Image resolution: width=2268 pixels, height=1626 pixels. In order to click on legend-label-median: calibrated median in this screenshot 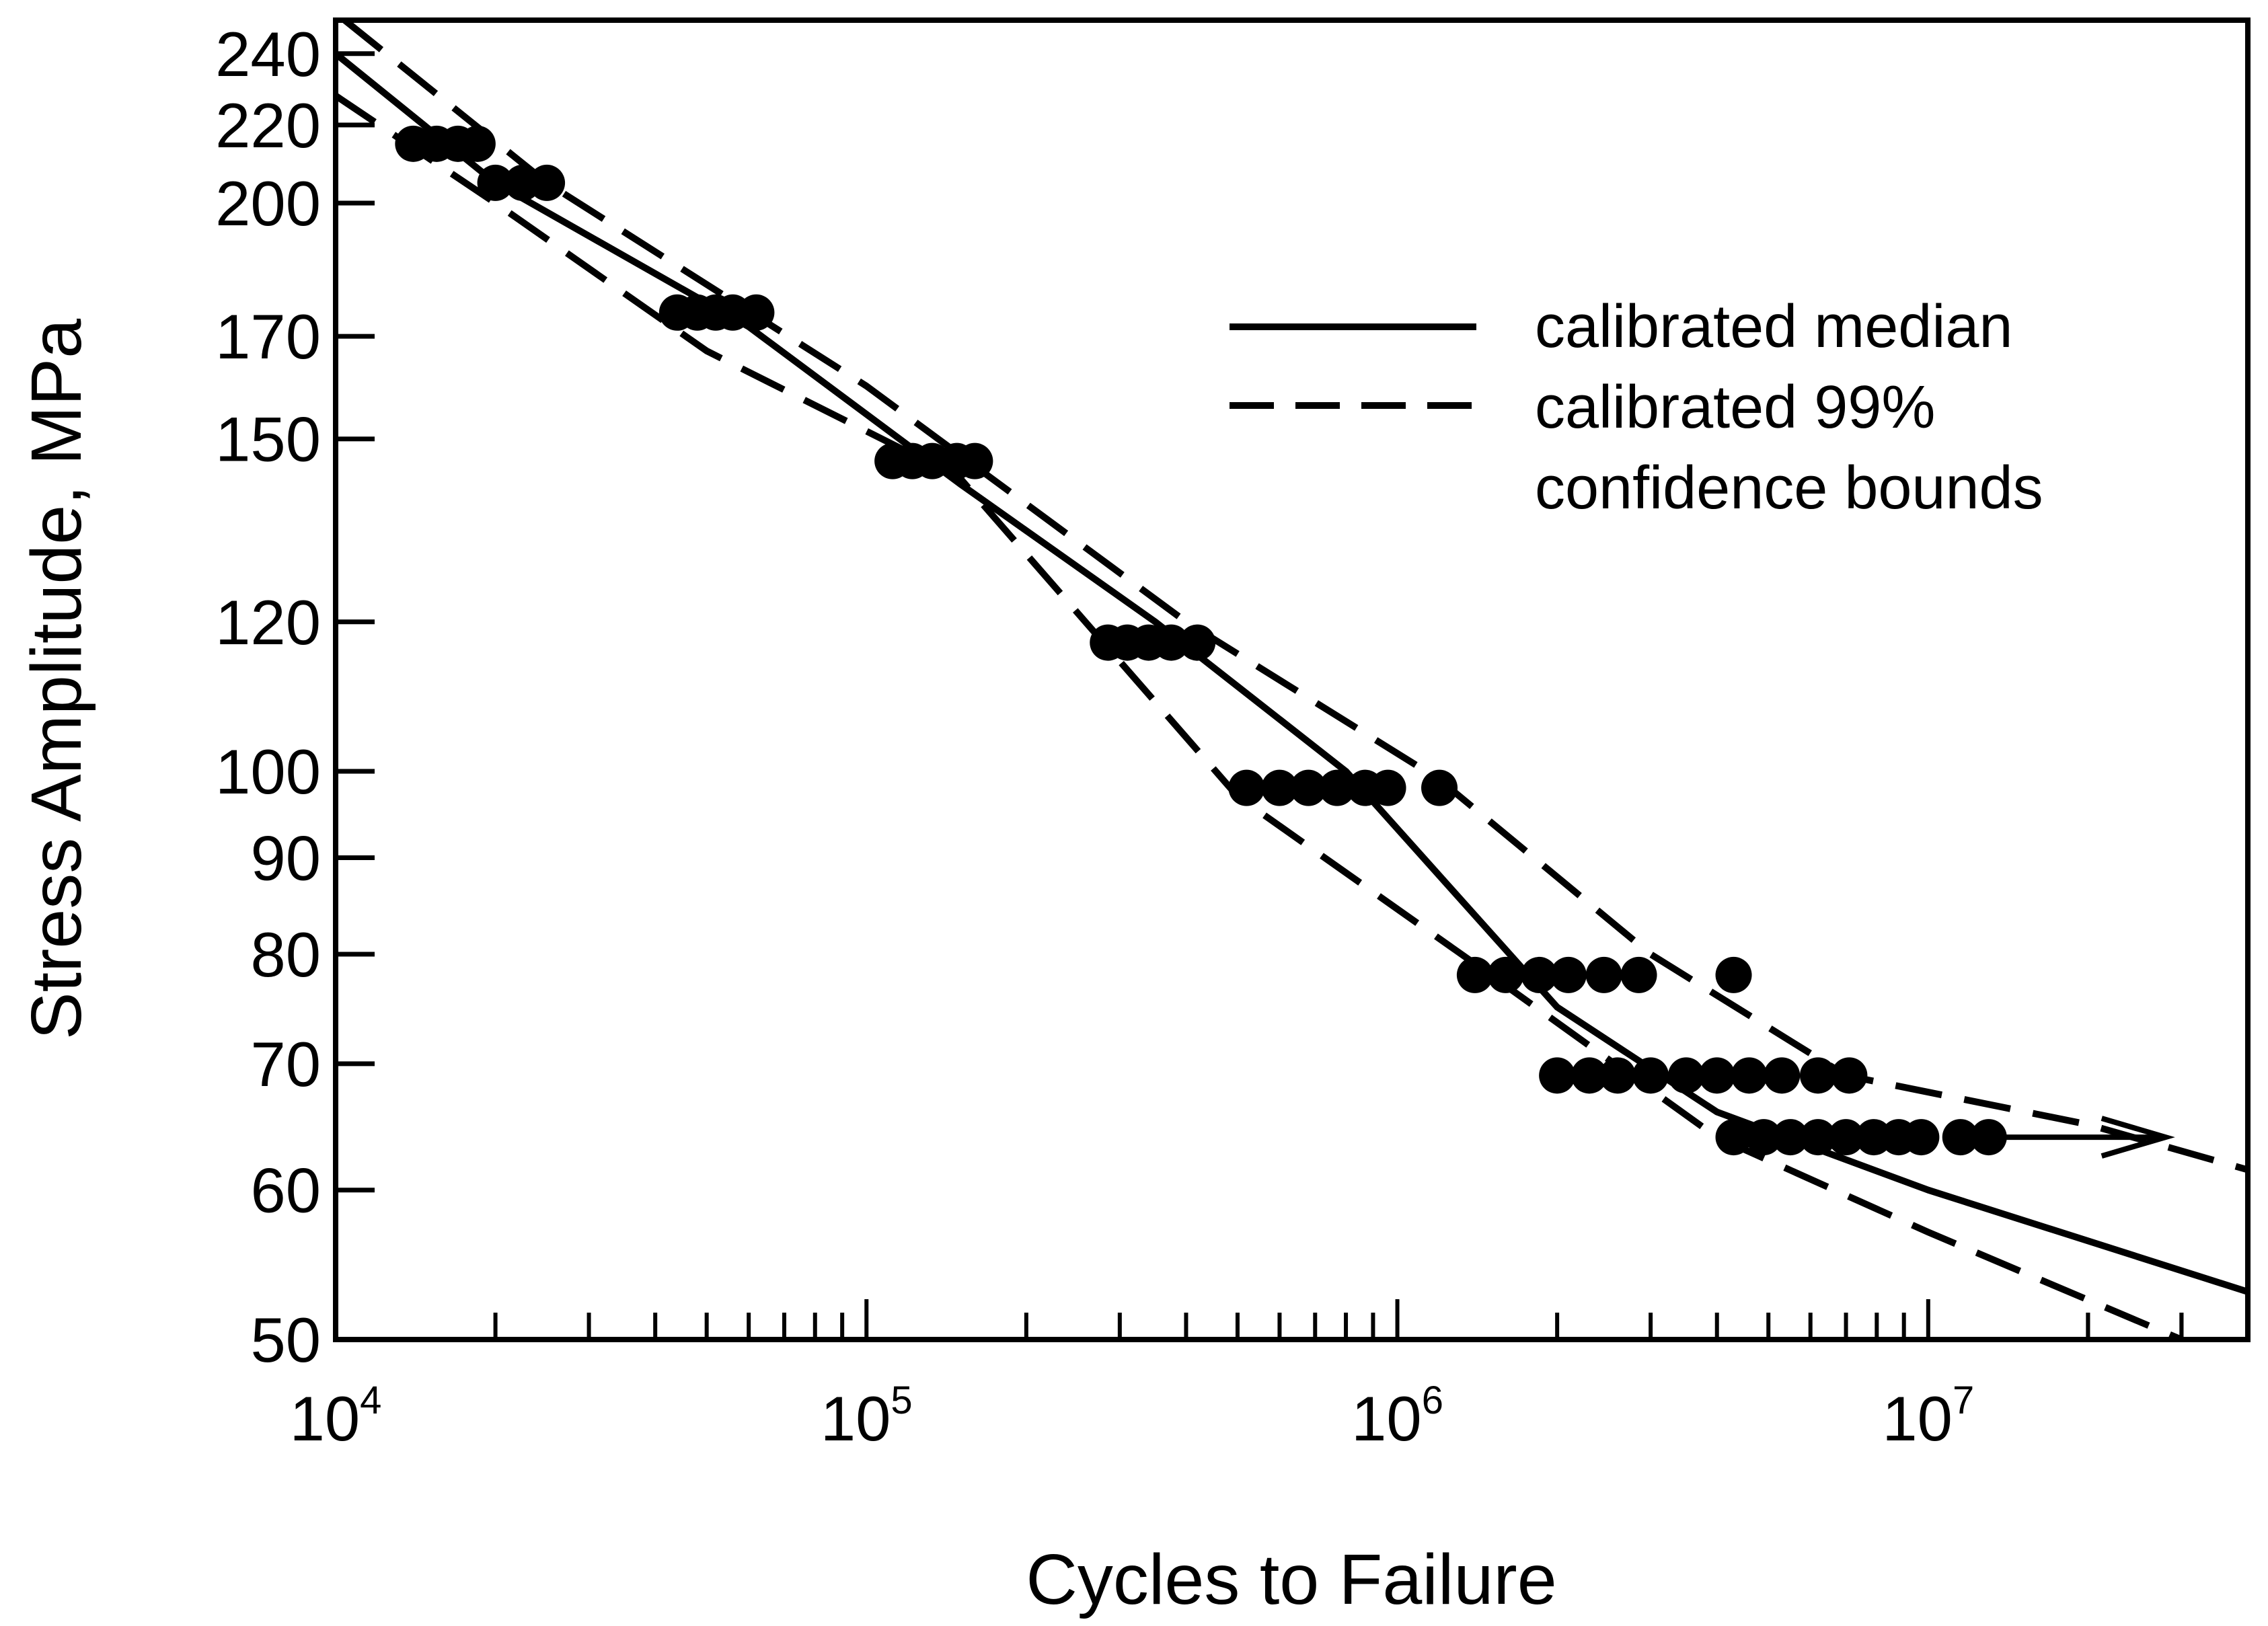, I will do `click(1773, 327)`.